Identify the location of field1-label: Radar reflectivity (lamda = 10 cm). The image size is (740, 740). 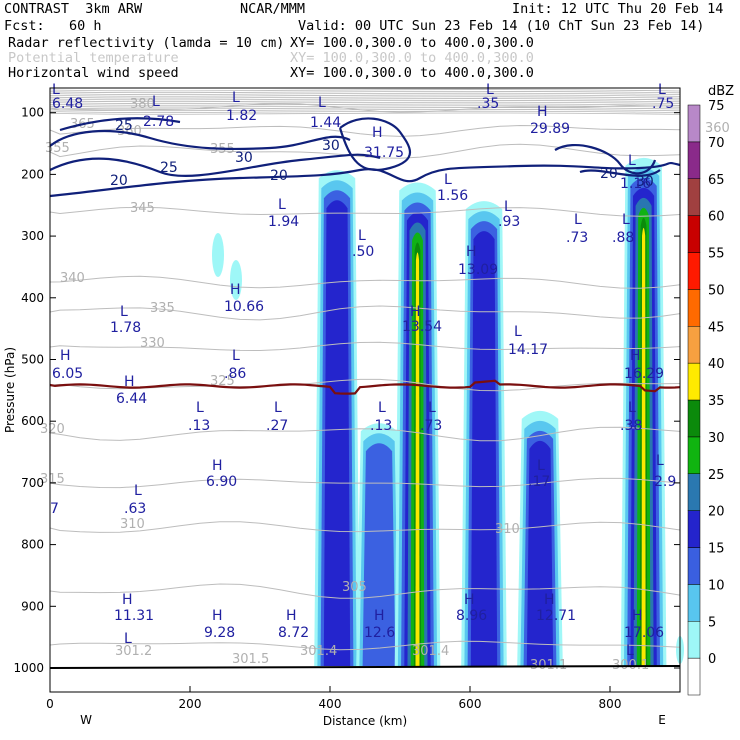
(146, 43).